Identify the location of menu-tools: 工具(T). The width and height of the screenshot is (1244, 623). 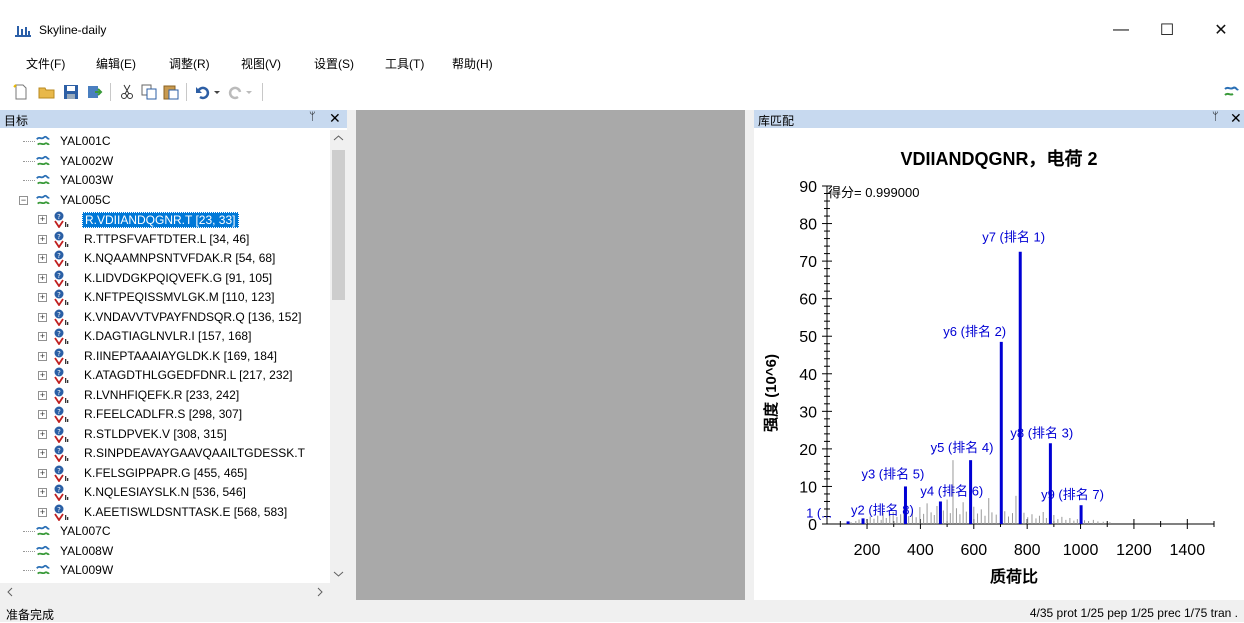
(405, 64).